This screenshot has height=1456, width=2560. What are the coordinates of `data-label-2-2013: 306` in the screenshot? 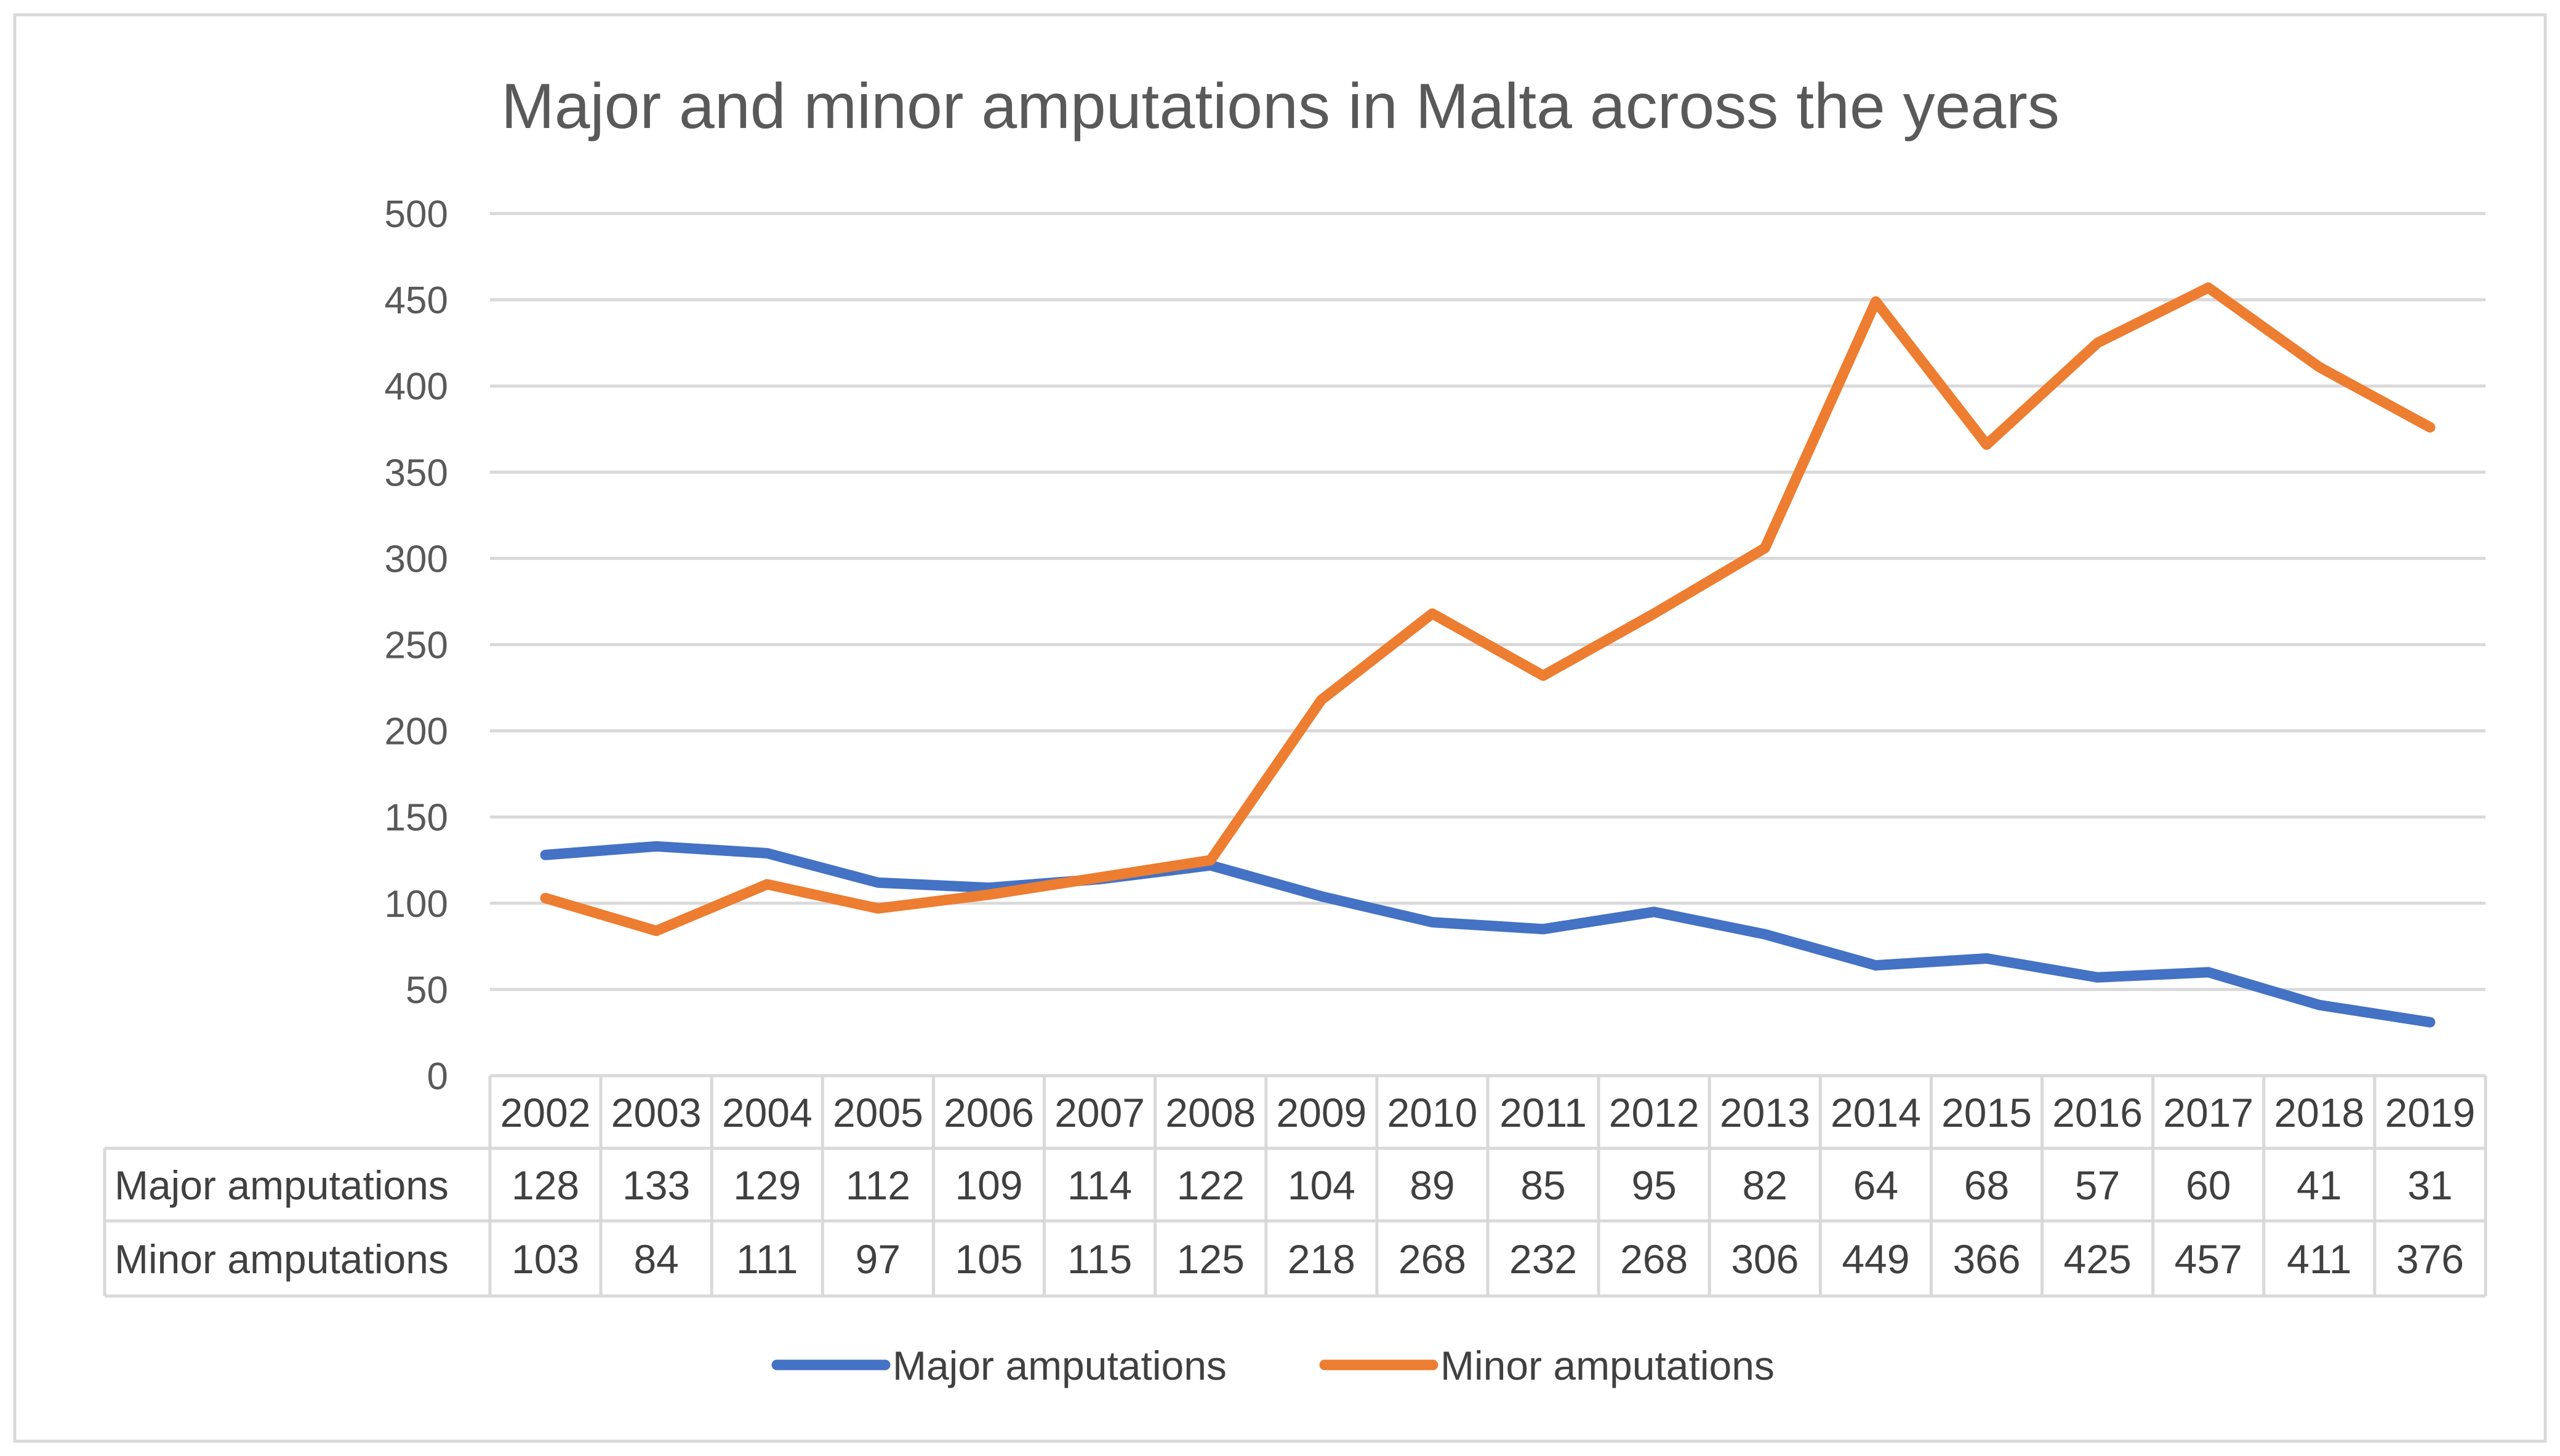 It's located at (1765, 1259).